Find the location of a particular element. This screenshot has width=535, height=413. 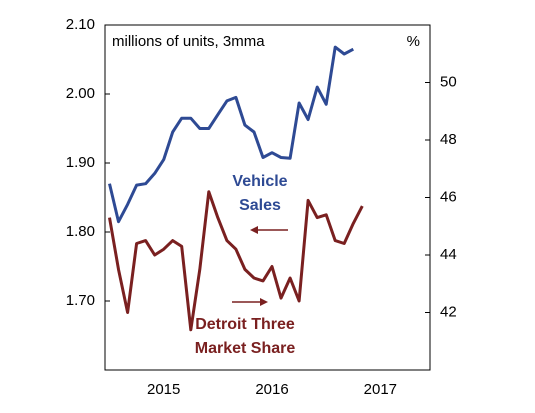

y-tick-label: 1.90 is located at coordinates (80, 162).